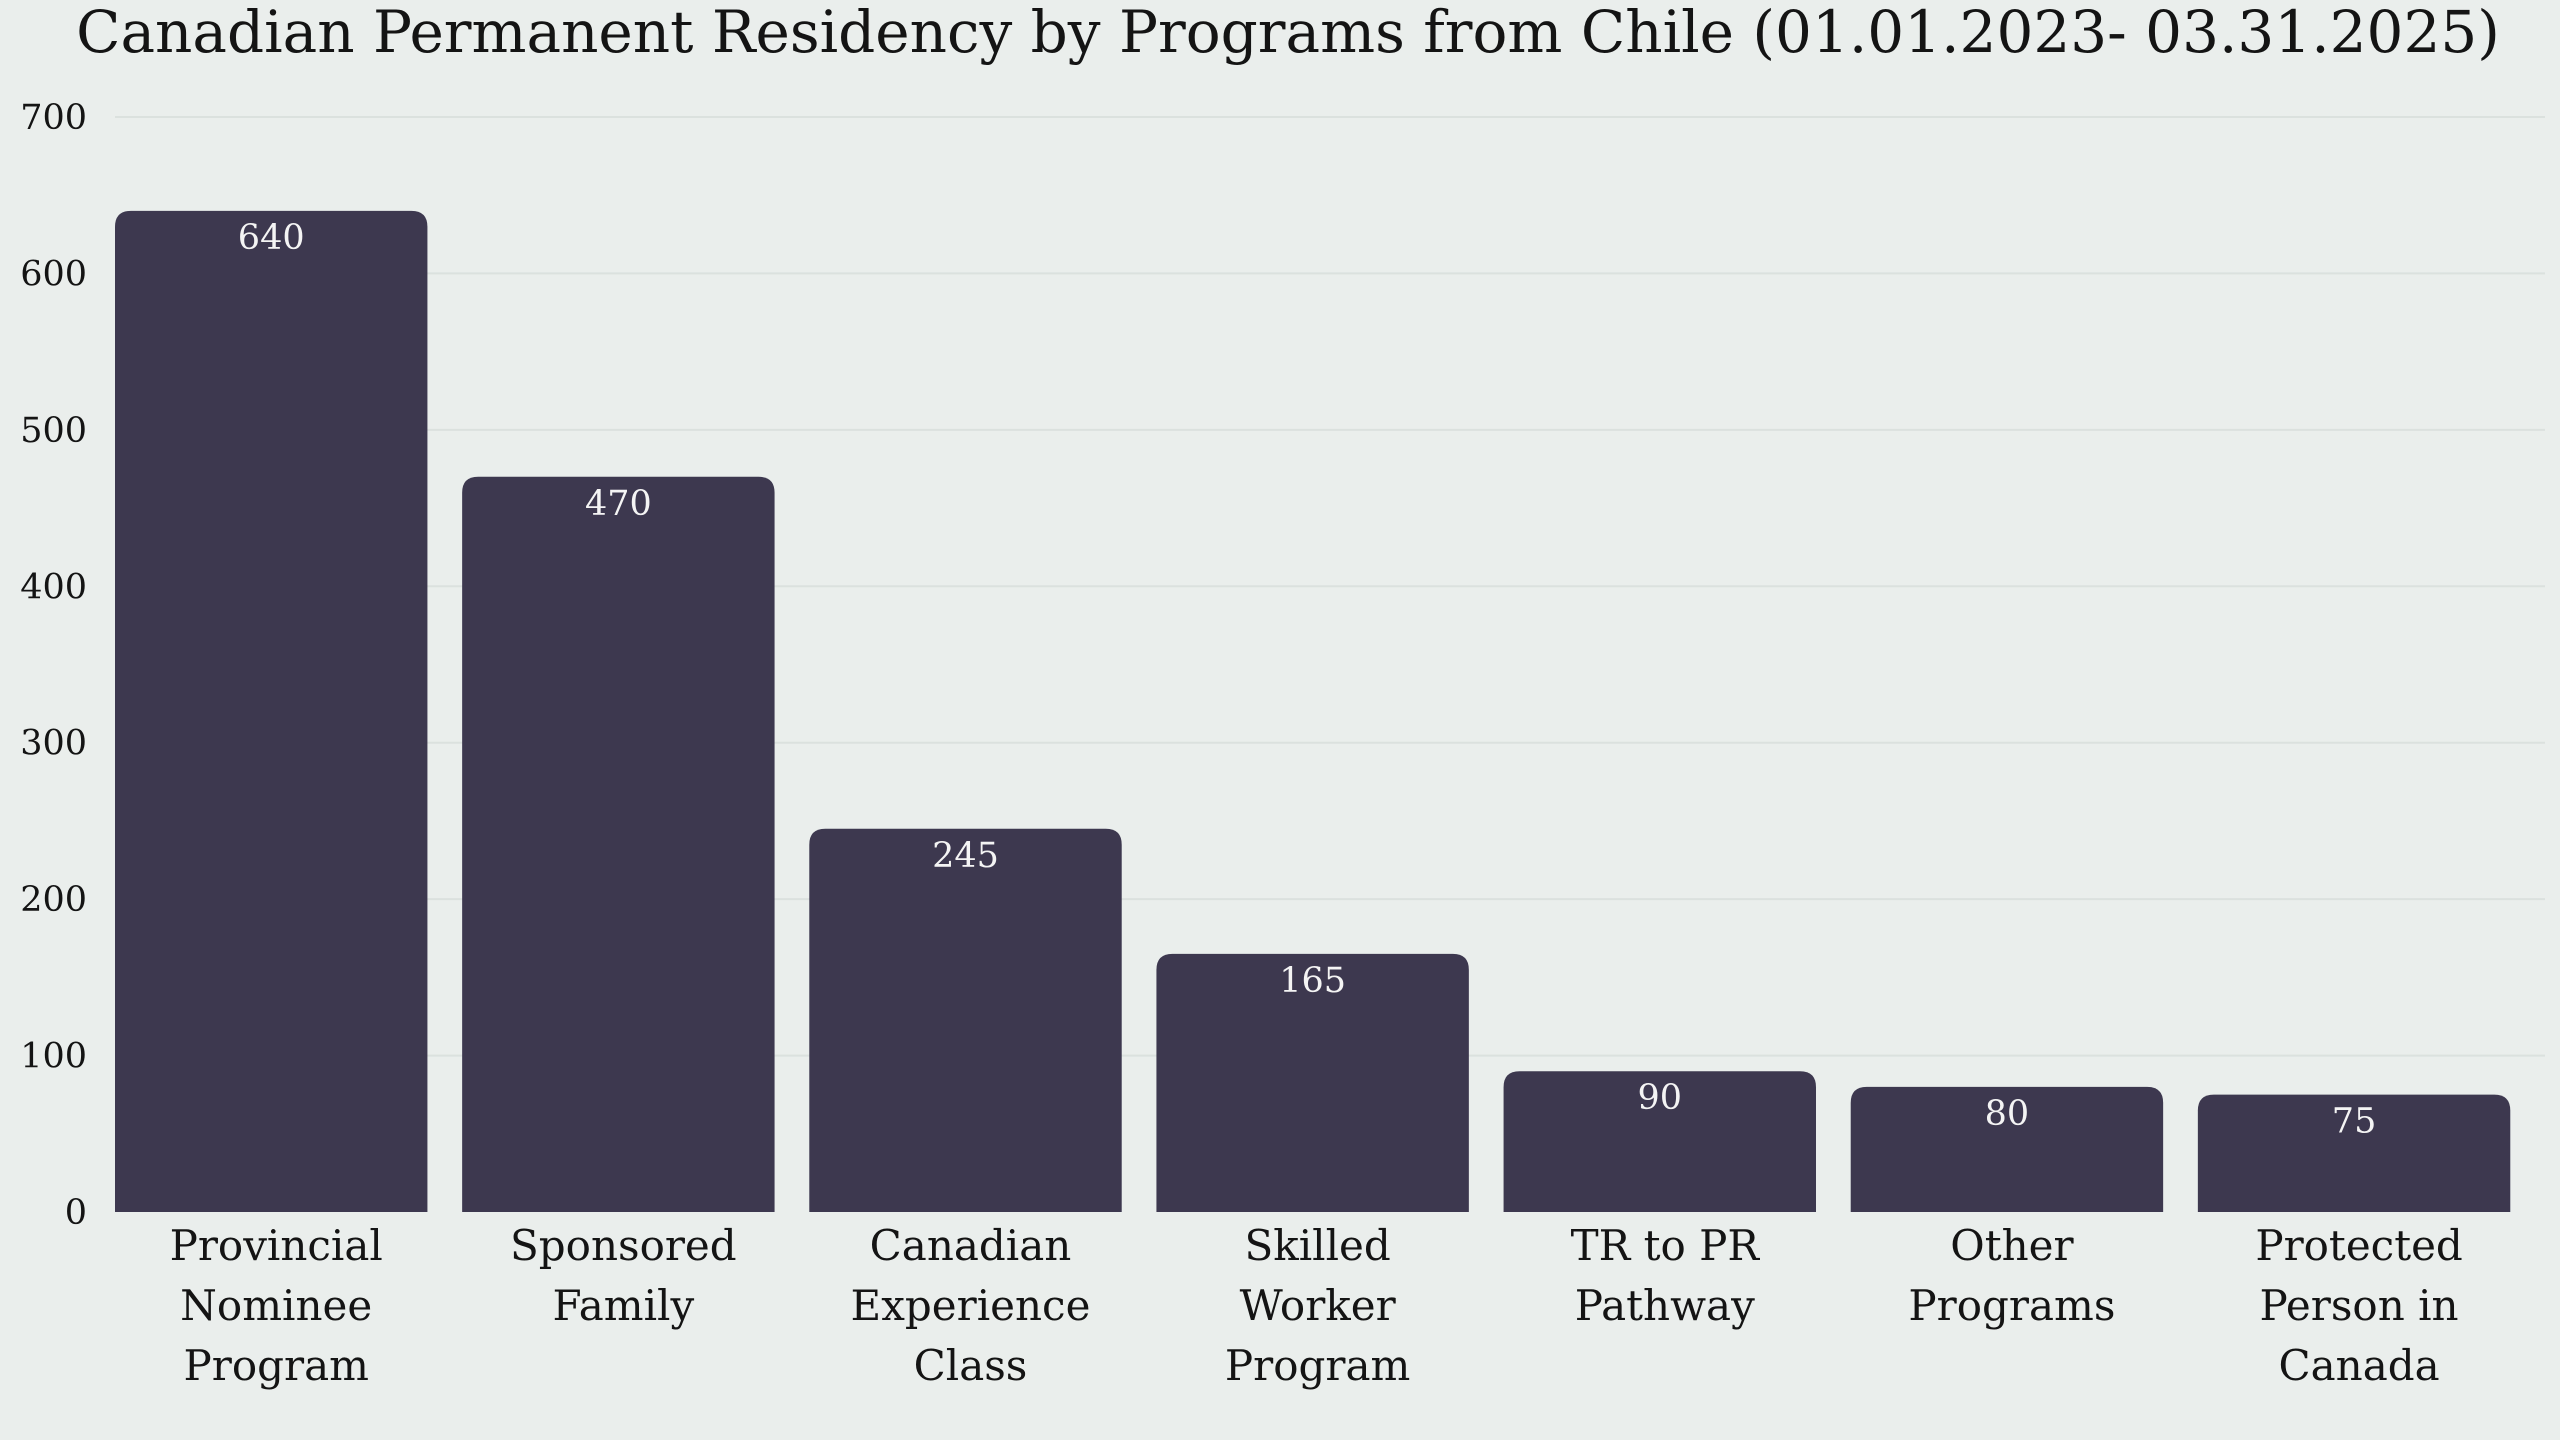 The width and height of the screenshot is (2560, 1440). Describe the element at coordinates (618, 504) in the screenshot. I see `bar-value-label: 470` at that location.